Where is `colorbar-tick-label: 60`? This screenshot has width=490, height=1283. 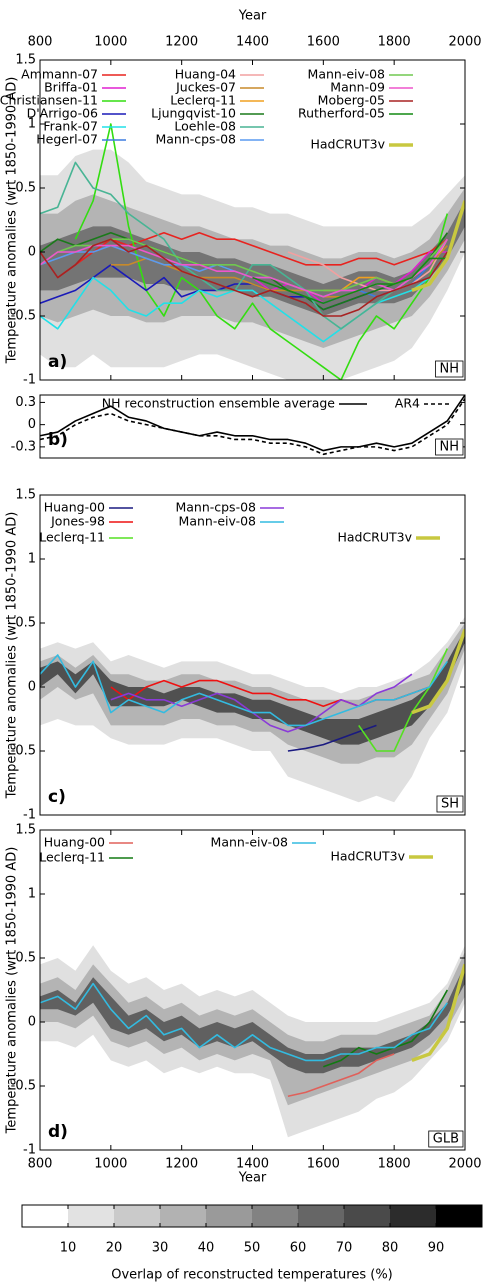 colorbar-tick-label: 60 is located at coordinates (298, 1248).